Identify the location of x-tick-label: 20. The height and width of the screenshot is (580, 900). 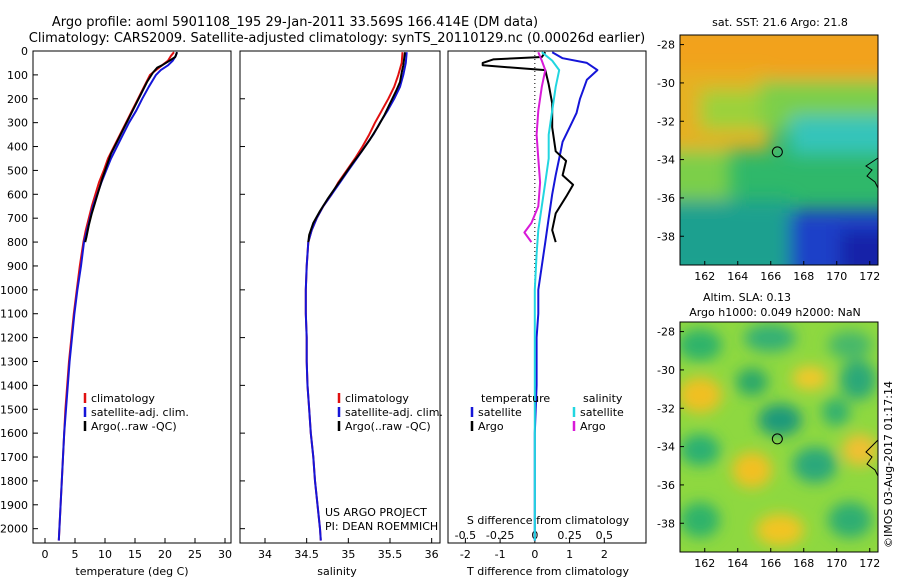
(165, 554).